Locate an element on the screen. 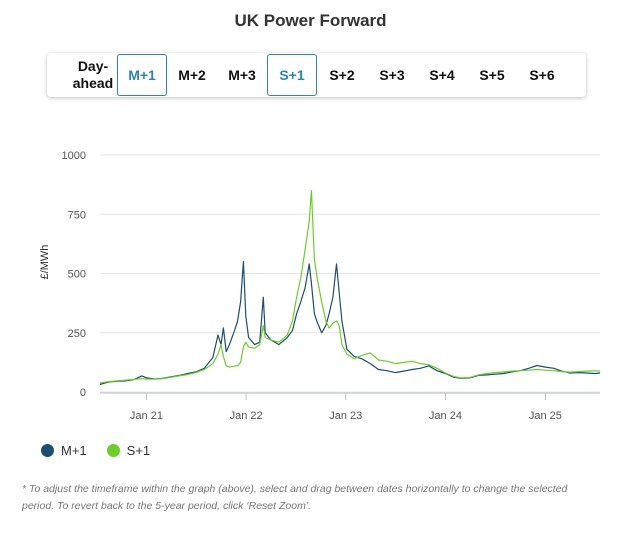 The image size is (621, 554). y-tick-label: 0 is located at coordinates (83, 393).